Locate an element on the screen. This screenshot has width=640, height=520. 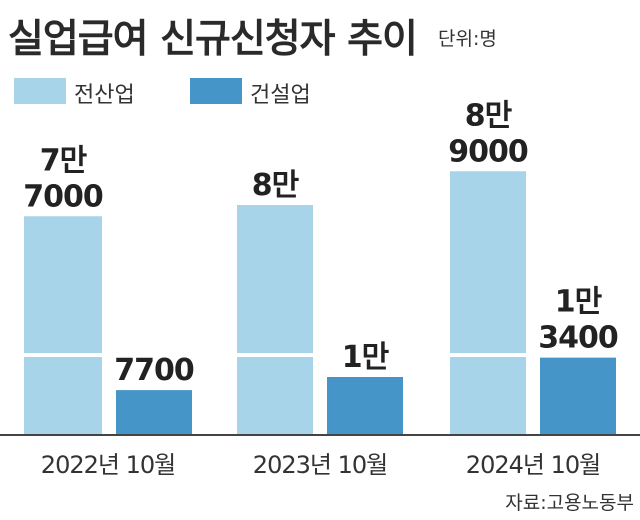
data-label-all-industries-0-0: 7만 is located at coordinates (64, 160).